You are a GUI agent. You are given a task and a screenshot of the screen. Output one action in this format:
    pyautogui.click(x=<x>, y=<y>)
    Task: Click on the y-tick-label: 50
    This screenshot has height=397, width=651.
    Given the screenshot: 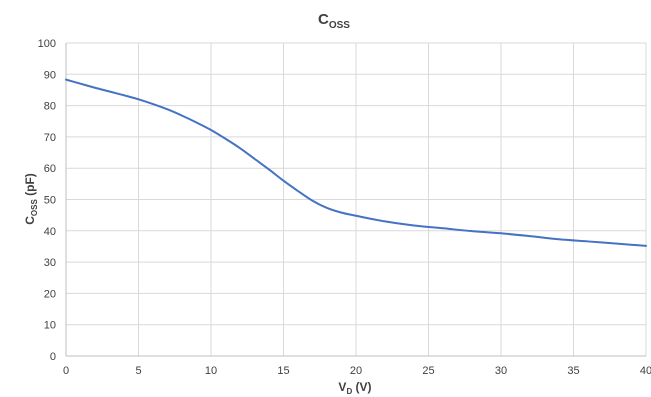 What is the action you would take?
    pyautogui.click(x=50, y=201)
    